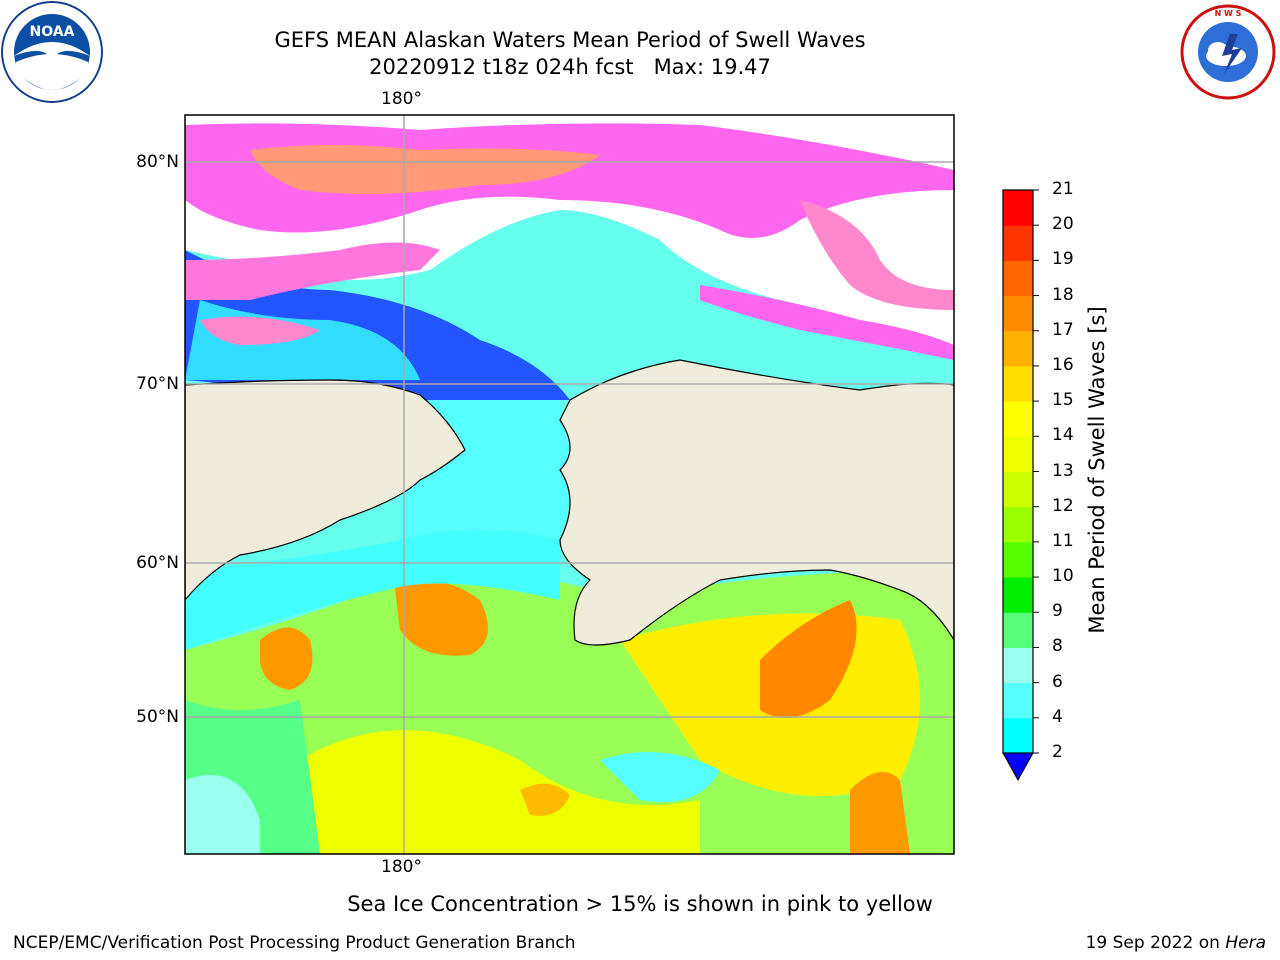 The height and width of the screenshot is (960, 1280). I want to click on colorbar-tick-label: 13, so click(1063, 470).